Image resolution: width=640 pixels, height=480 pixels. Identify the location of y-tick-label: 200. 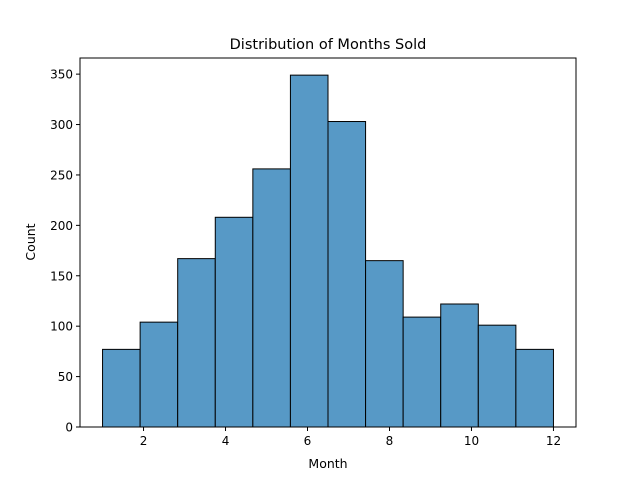
(61, 226).